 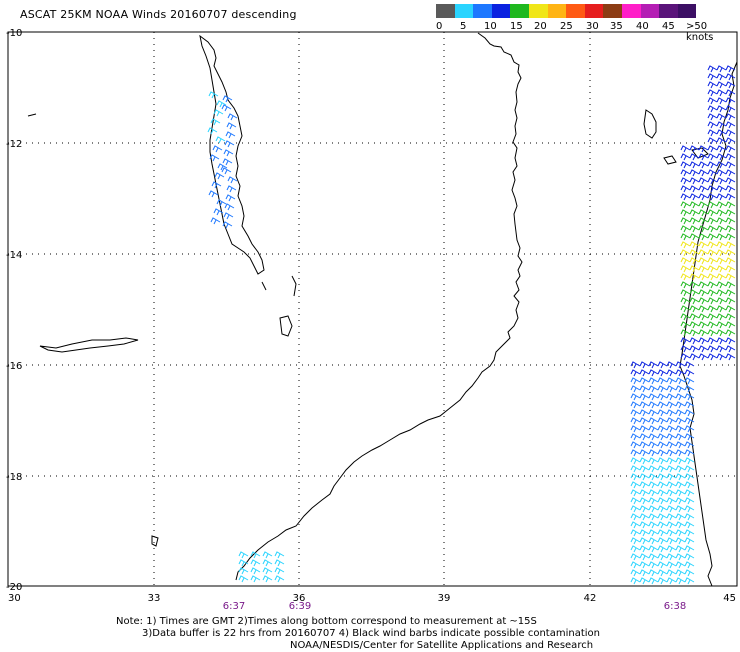 I want to click on longitude-label: 42, so click(x=590, y=598).